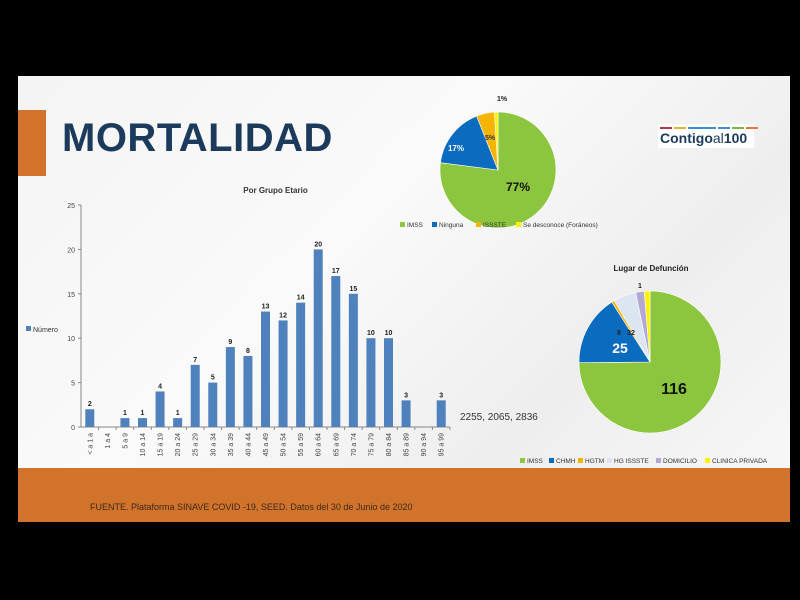  Describe the element at coordinates (718, 138) in the screenshot. I see `logo-text-al: al` at that location.